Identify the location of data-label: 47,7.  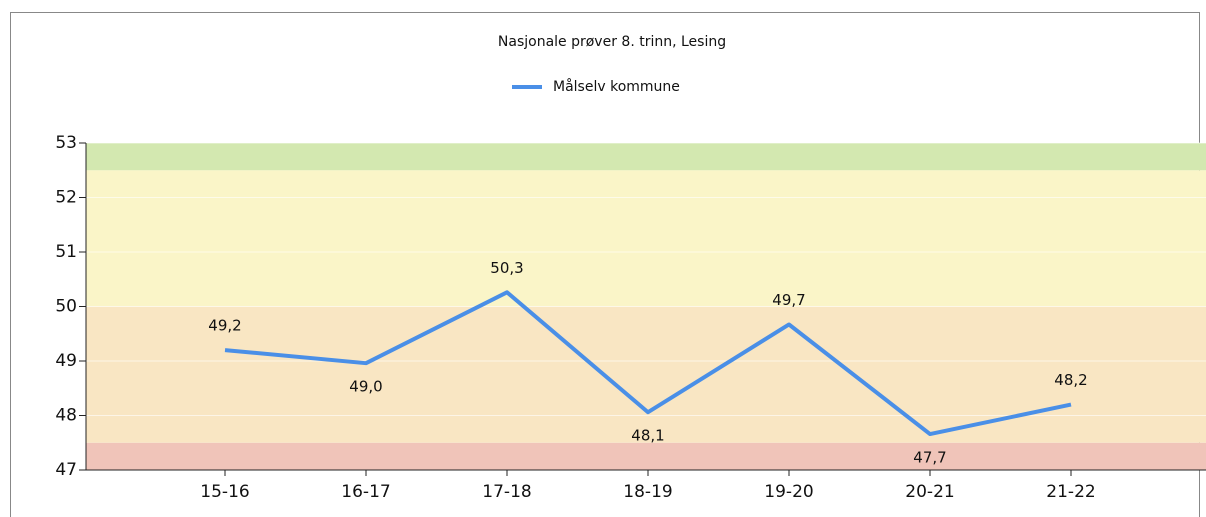
(929, 458).